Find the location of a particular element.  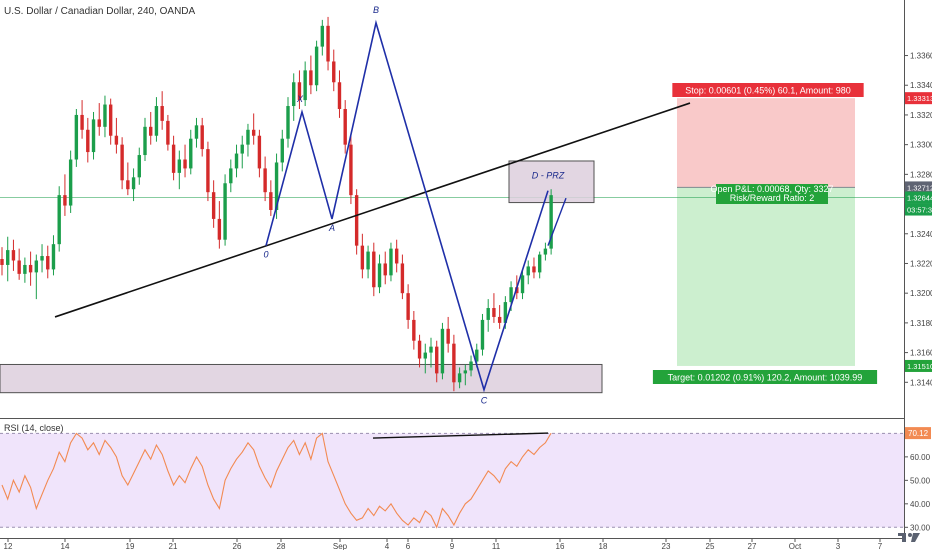

price-tag: 1.32644 is located at coordinates (919, 198).